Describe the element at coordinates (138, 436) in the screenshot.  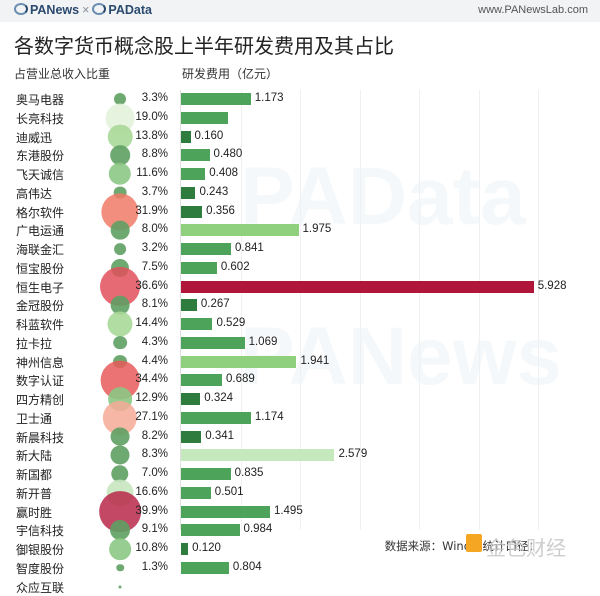
I see `ratio-label: 8.2%` at that location.